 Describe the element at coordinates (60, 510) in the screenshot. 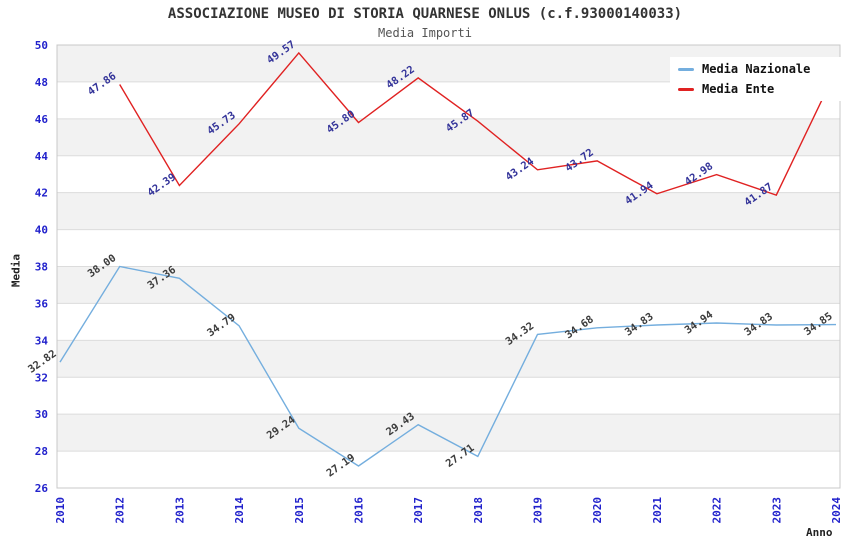

I see `x-tick-label: 2010` at that location.